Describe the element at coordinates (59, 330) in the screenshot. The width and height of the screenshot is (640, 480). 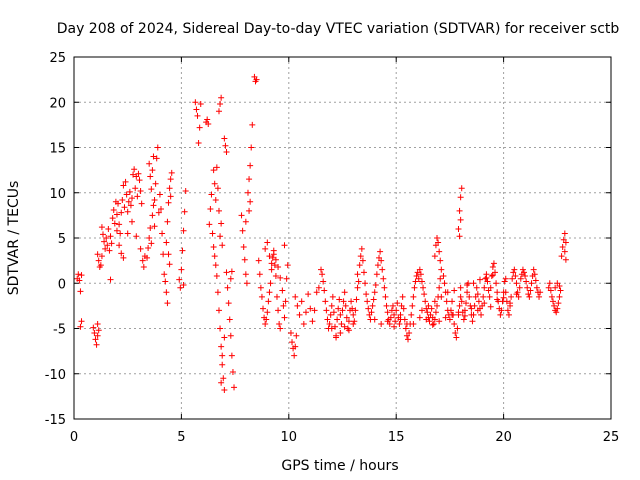
I see `y-tick-label: -5` at that location.